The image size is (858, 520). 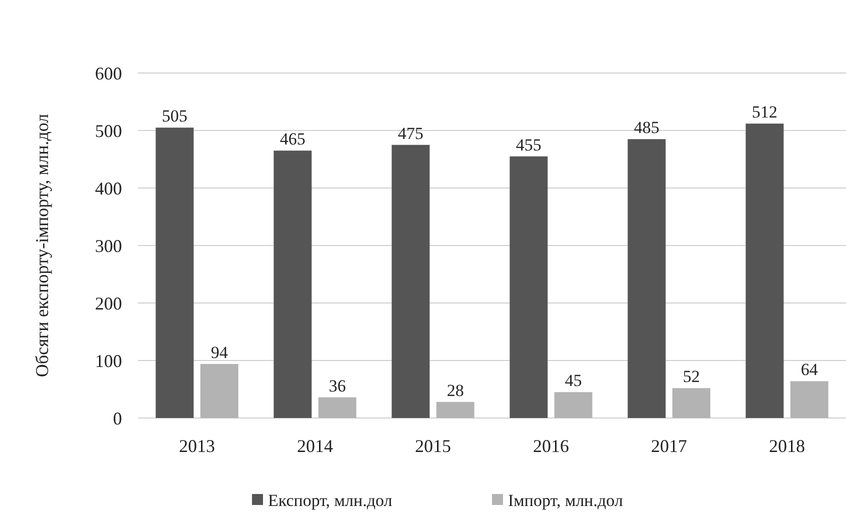 What do you see at coordinates (433, 446) in the screenshot?
I see `x-tick-label: 2015` at bounding box center [433, 446].